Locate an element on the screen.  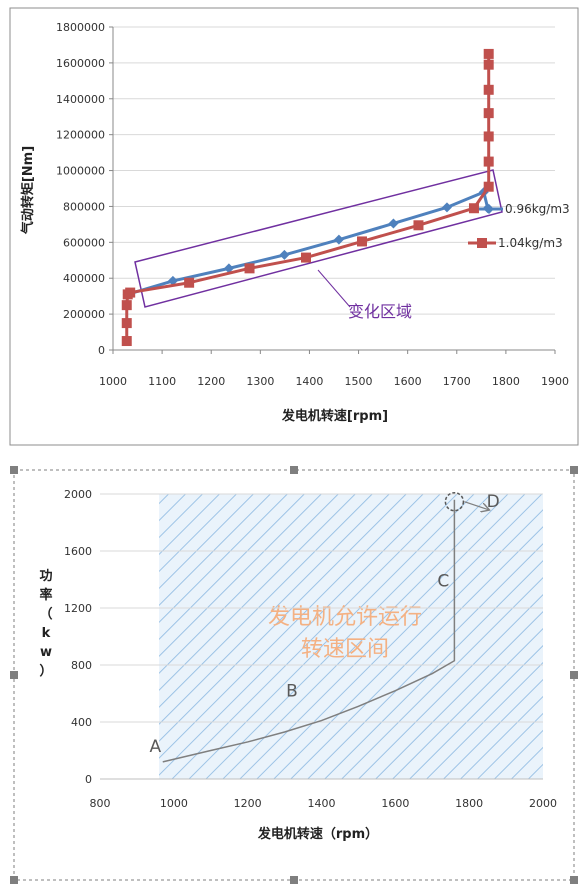
x-tick-label: 1900 is located at coordinates (555, 381).